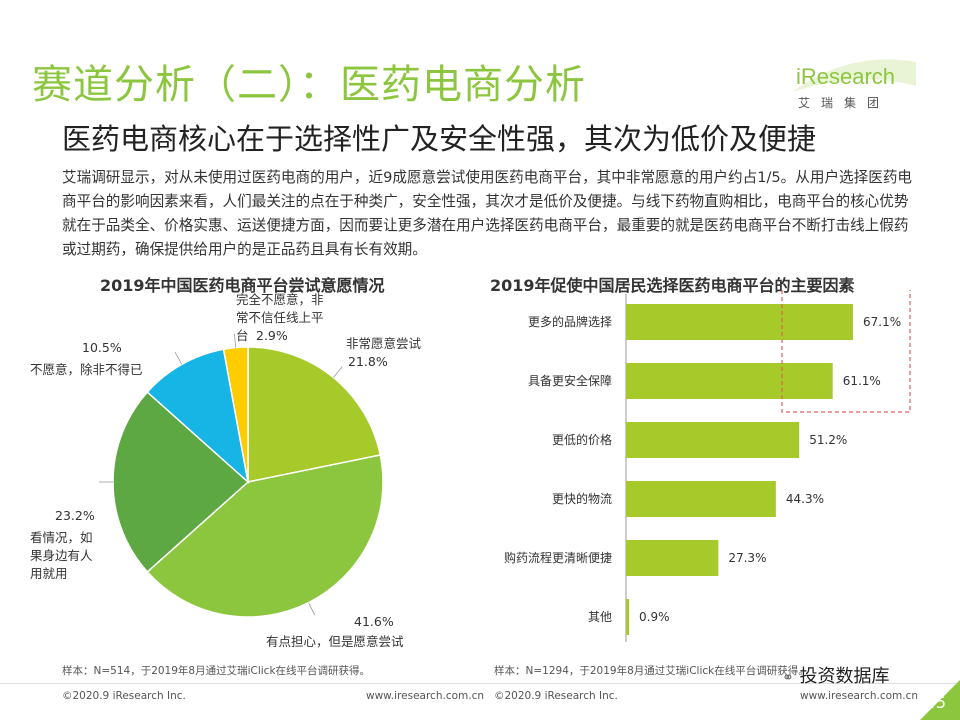 This screenshot has width=960, height=720. I want to click on bar-chart-title: 2019年促使中国居民选择医药电商平台的主要因素, so click(672, 285).